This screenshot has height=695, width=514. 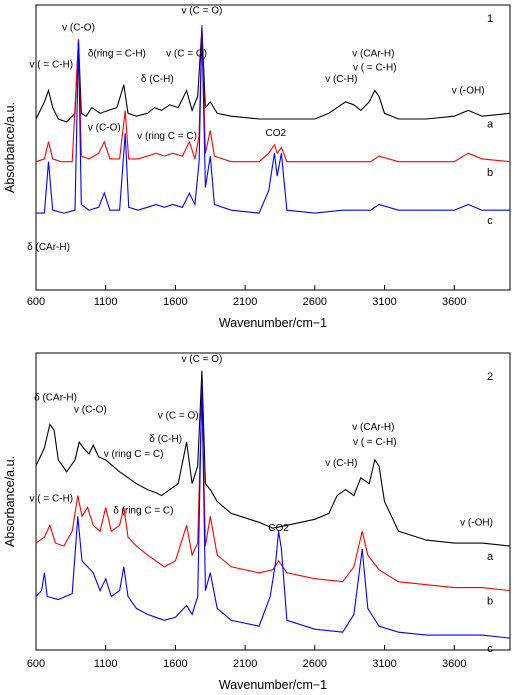 What do you see at coordinates (490, 19) in the screenshot?
I see `panel-label: 1` at bounding box center [490, 19].